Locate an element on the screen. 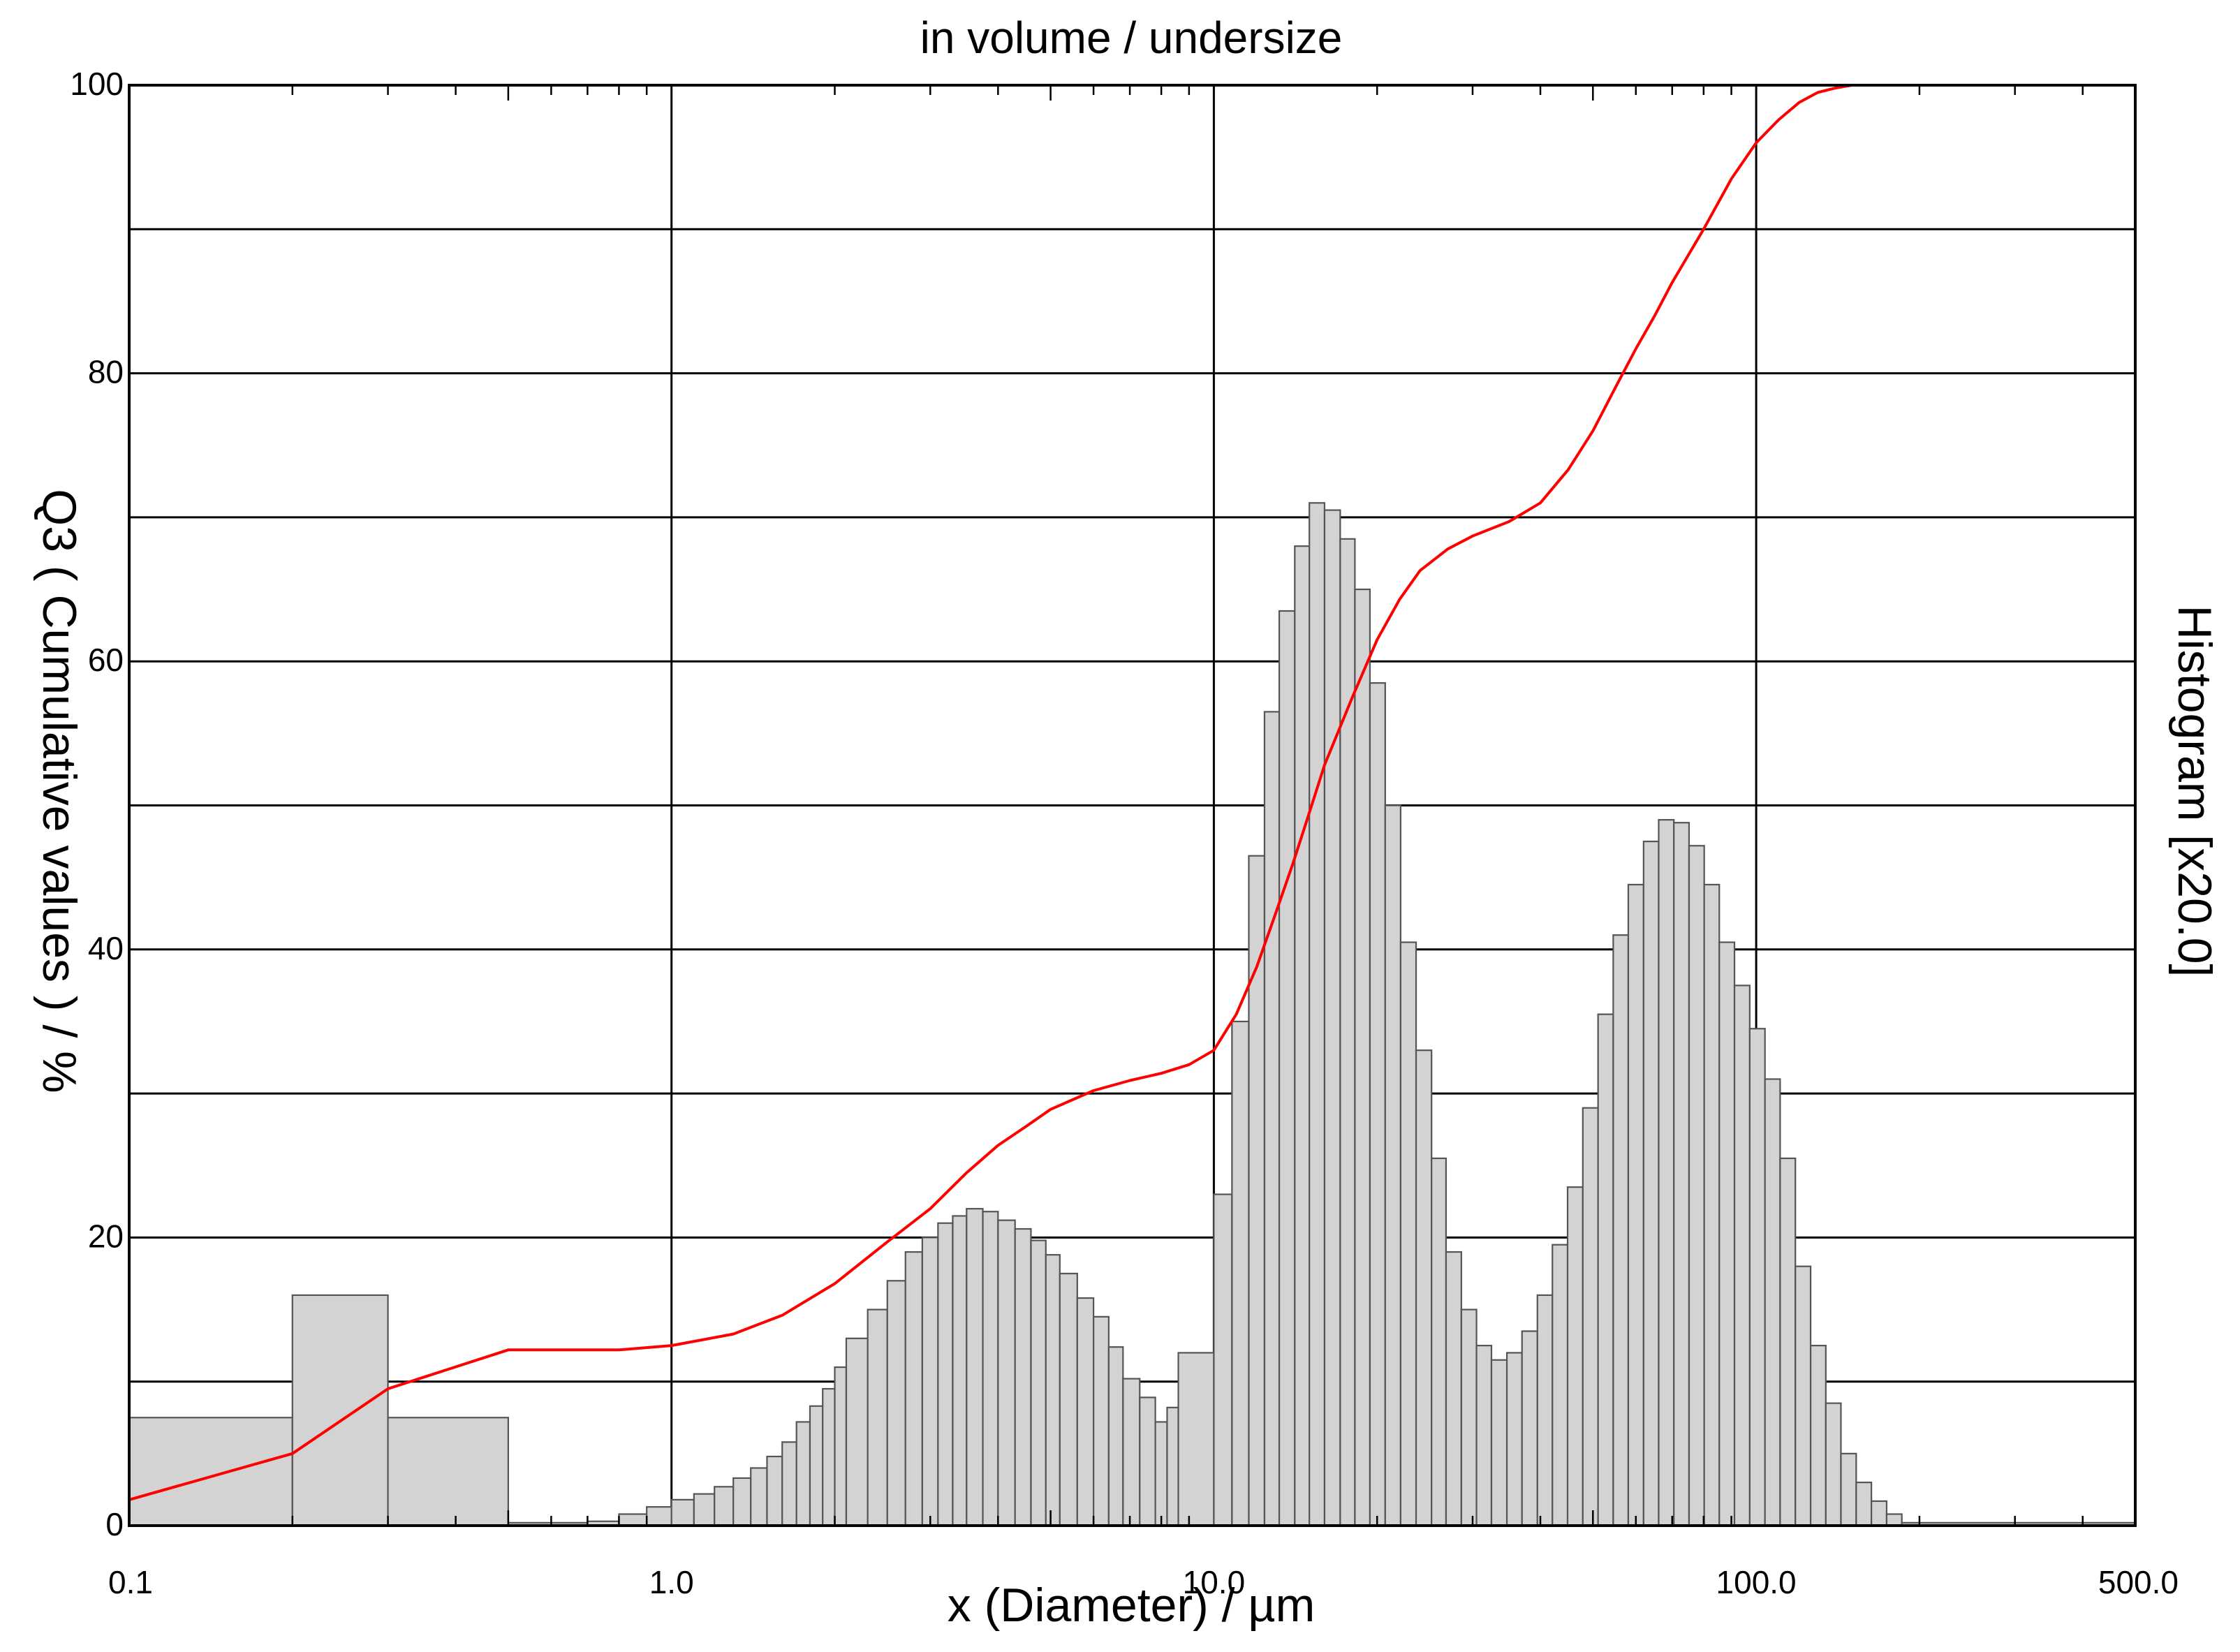 The image size is (2240, 1652). y-tick-label: 20 is located at coordinates (106, 1236).